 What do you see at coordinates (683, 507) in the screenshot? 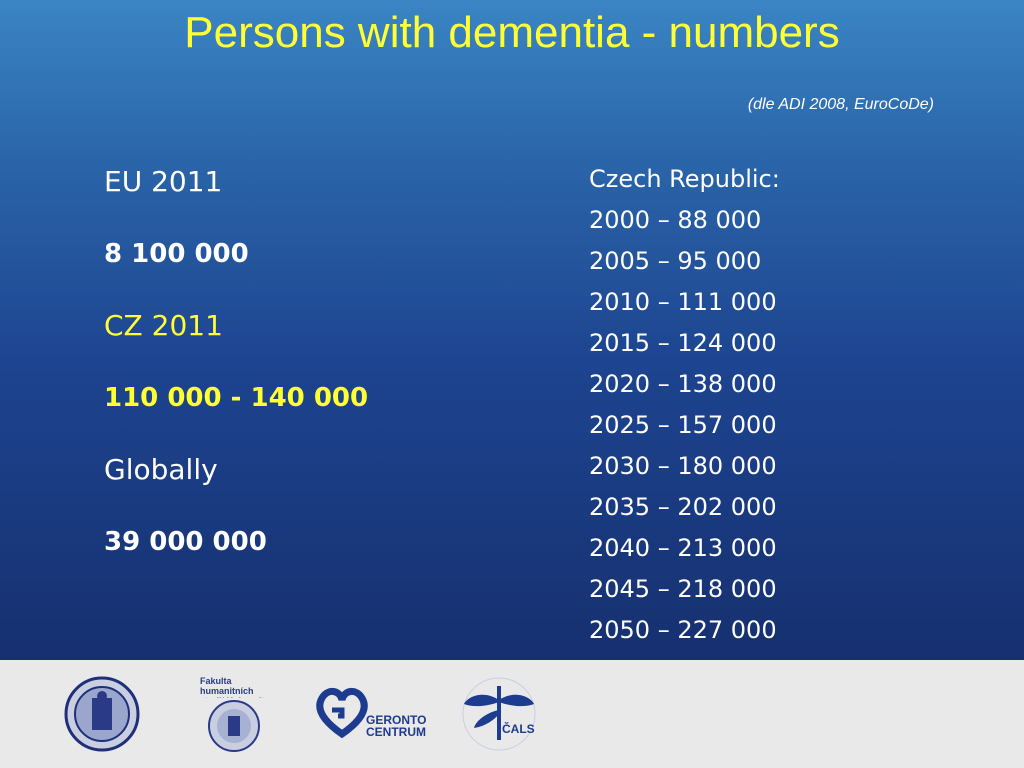
I see `projection-row: 2035 – 202 000` at bounding box center [683, 507].